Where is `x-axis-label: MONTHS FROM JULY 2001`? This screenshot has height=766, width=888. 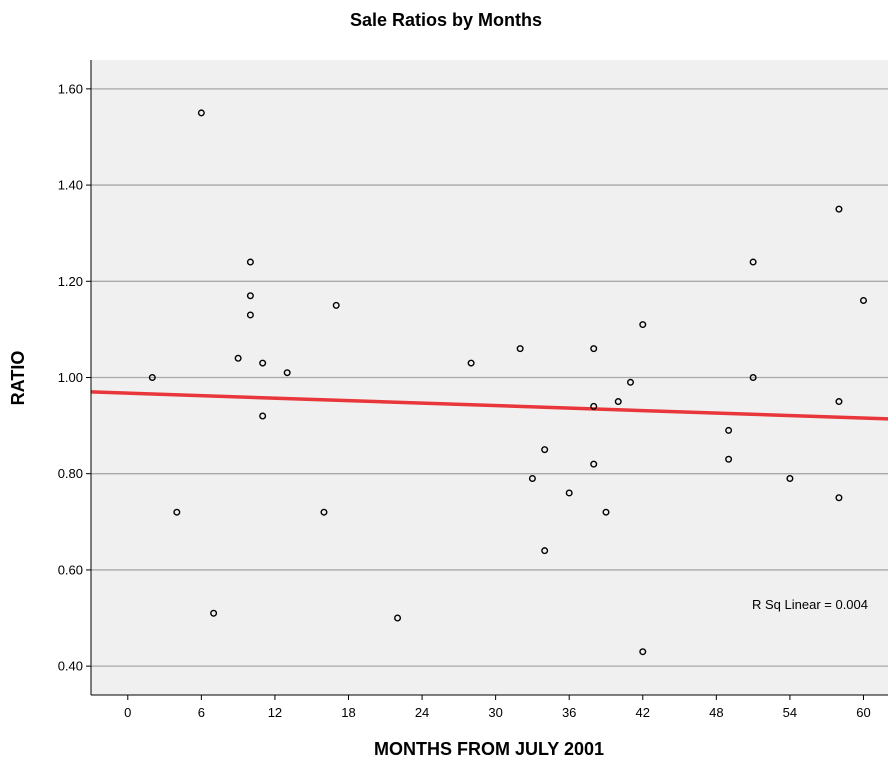 x-axis-label: MONTHS FROM JULY 2001 is located at coordinates (489, 749).